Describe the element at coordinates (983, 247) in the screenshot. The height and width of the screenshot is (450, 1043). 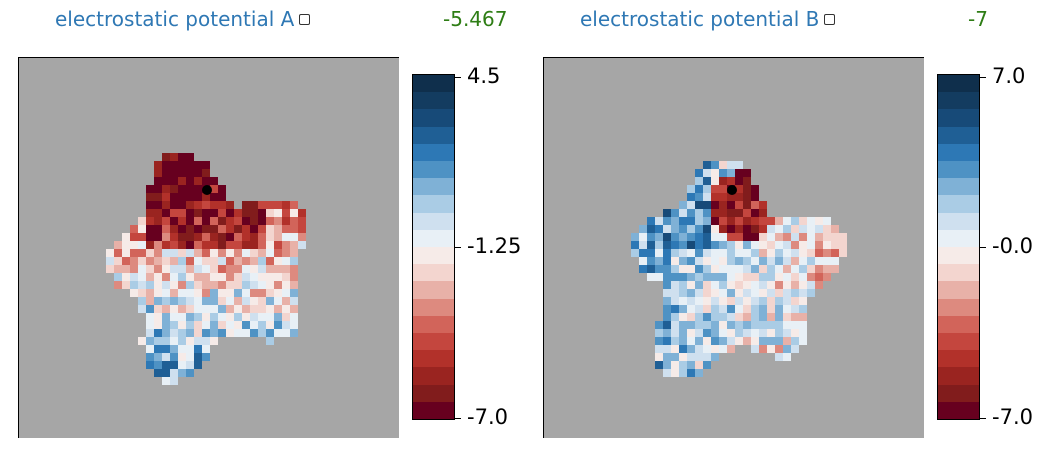
I see `panel-b-tick-mid` at that location.